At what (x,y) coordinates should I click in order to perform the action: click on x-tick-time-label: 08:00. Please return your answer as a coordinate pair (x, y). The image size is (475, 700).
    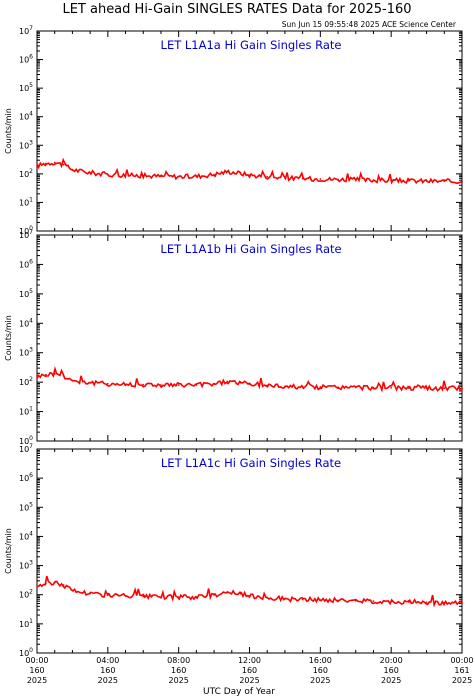
    Looking at the image, I should click on (178, 660).